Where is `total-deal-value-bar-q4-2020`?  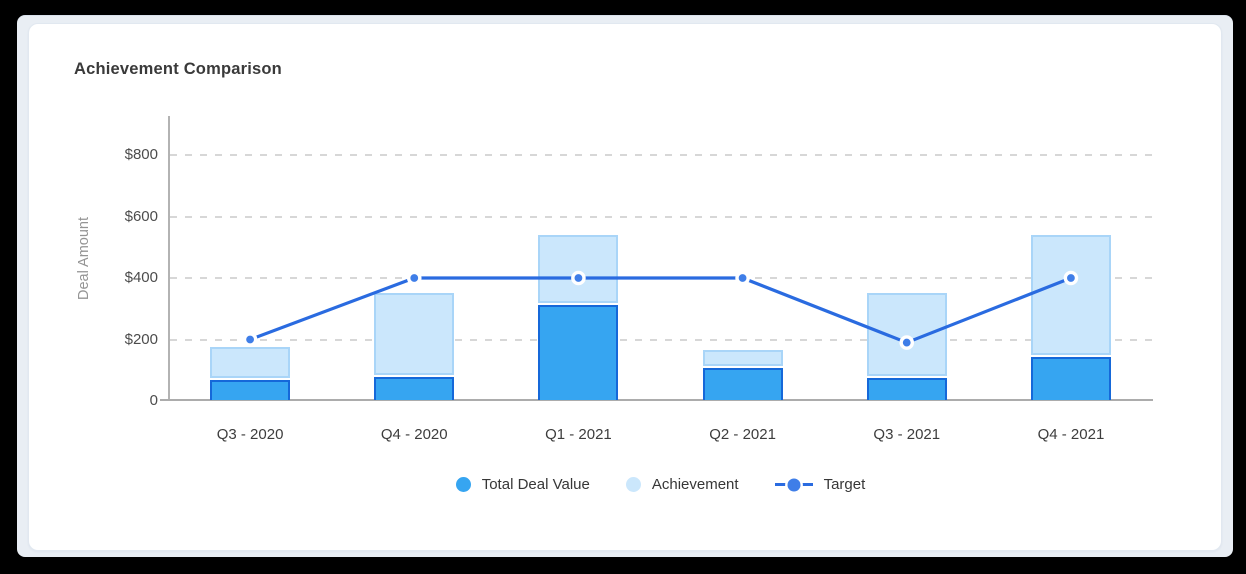 total-deal-value-bar-q4-2020 is located at coordinates (414, 388).